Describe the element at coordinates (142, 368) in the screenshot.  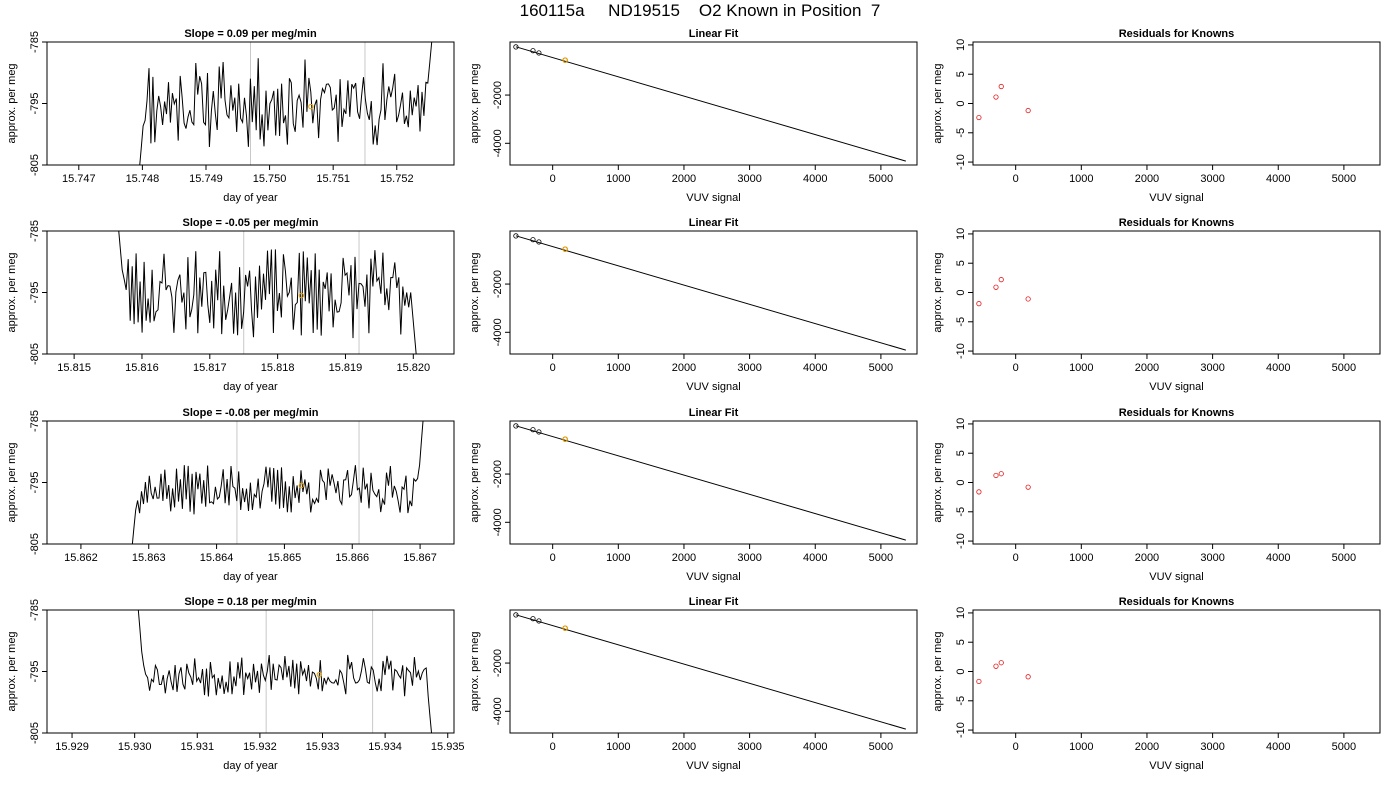
I see `x-tick-label: 15.816` at that location.